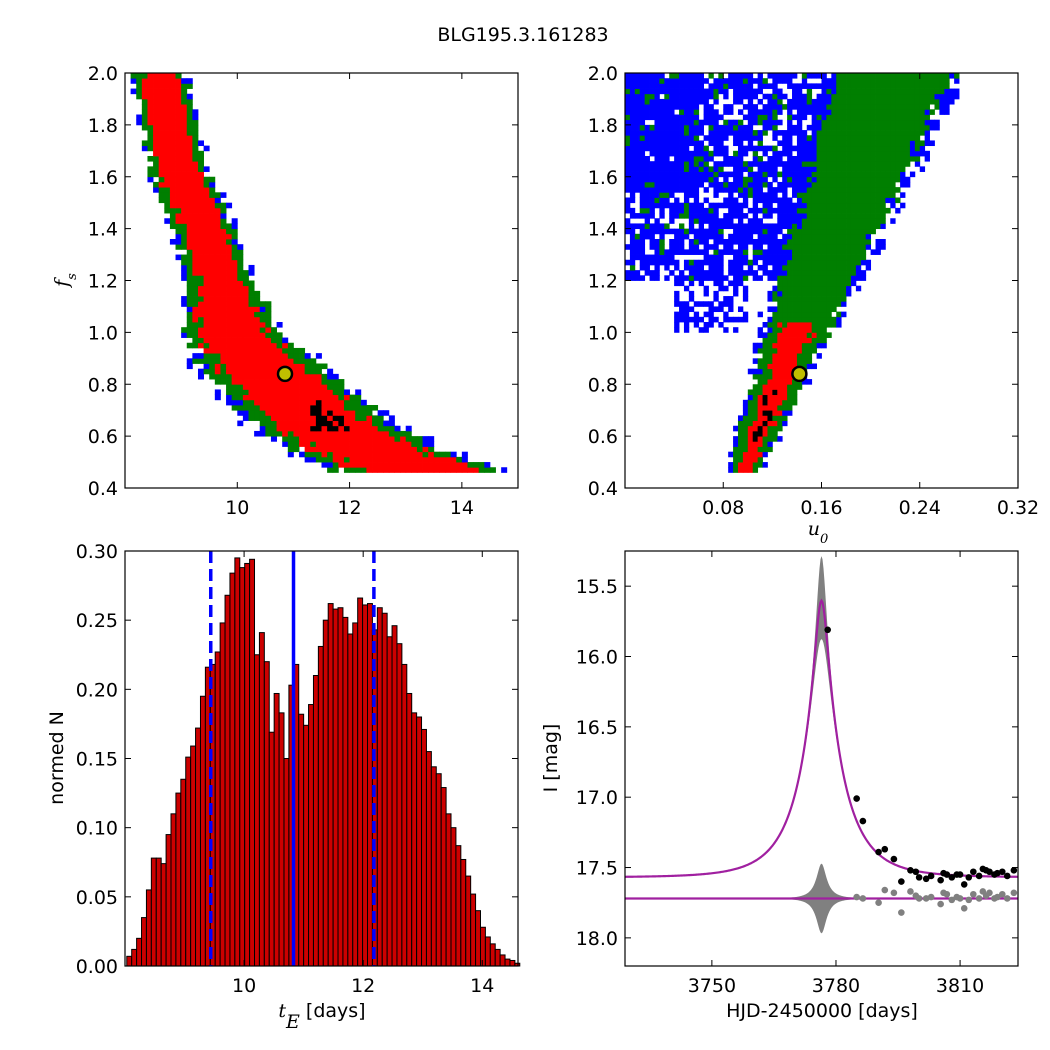  I want to click on te-histogram-bars, so click(323, 762).